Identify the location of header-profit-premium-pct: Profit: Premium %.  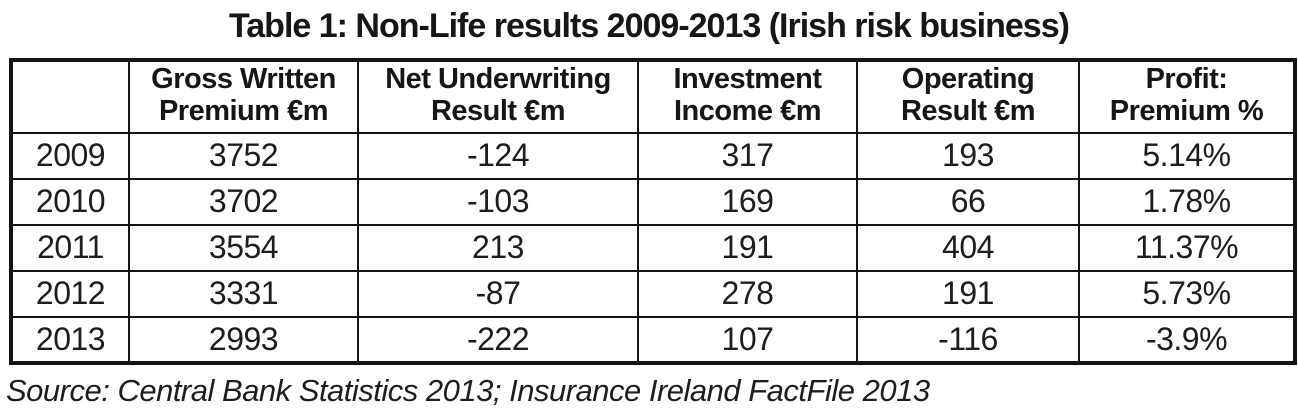
(1187, 96).